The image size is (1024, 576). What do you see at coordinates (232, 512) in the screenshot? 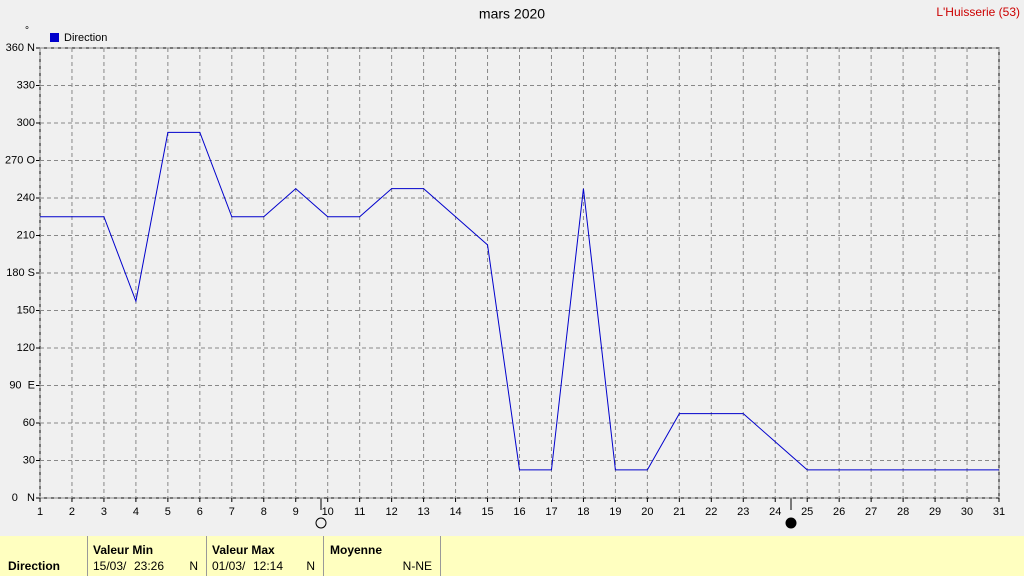
I see `x-tick-label: 7` at bounding box center [232, 512].